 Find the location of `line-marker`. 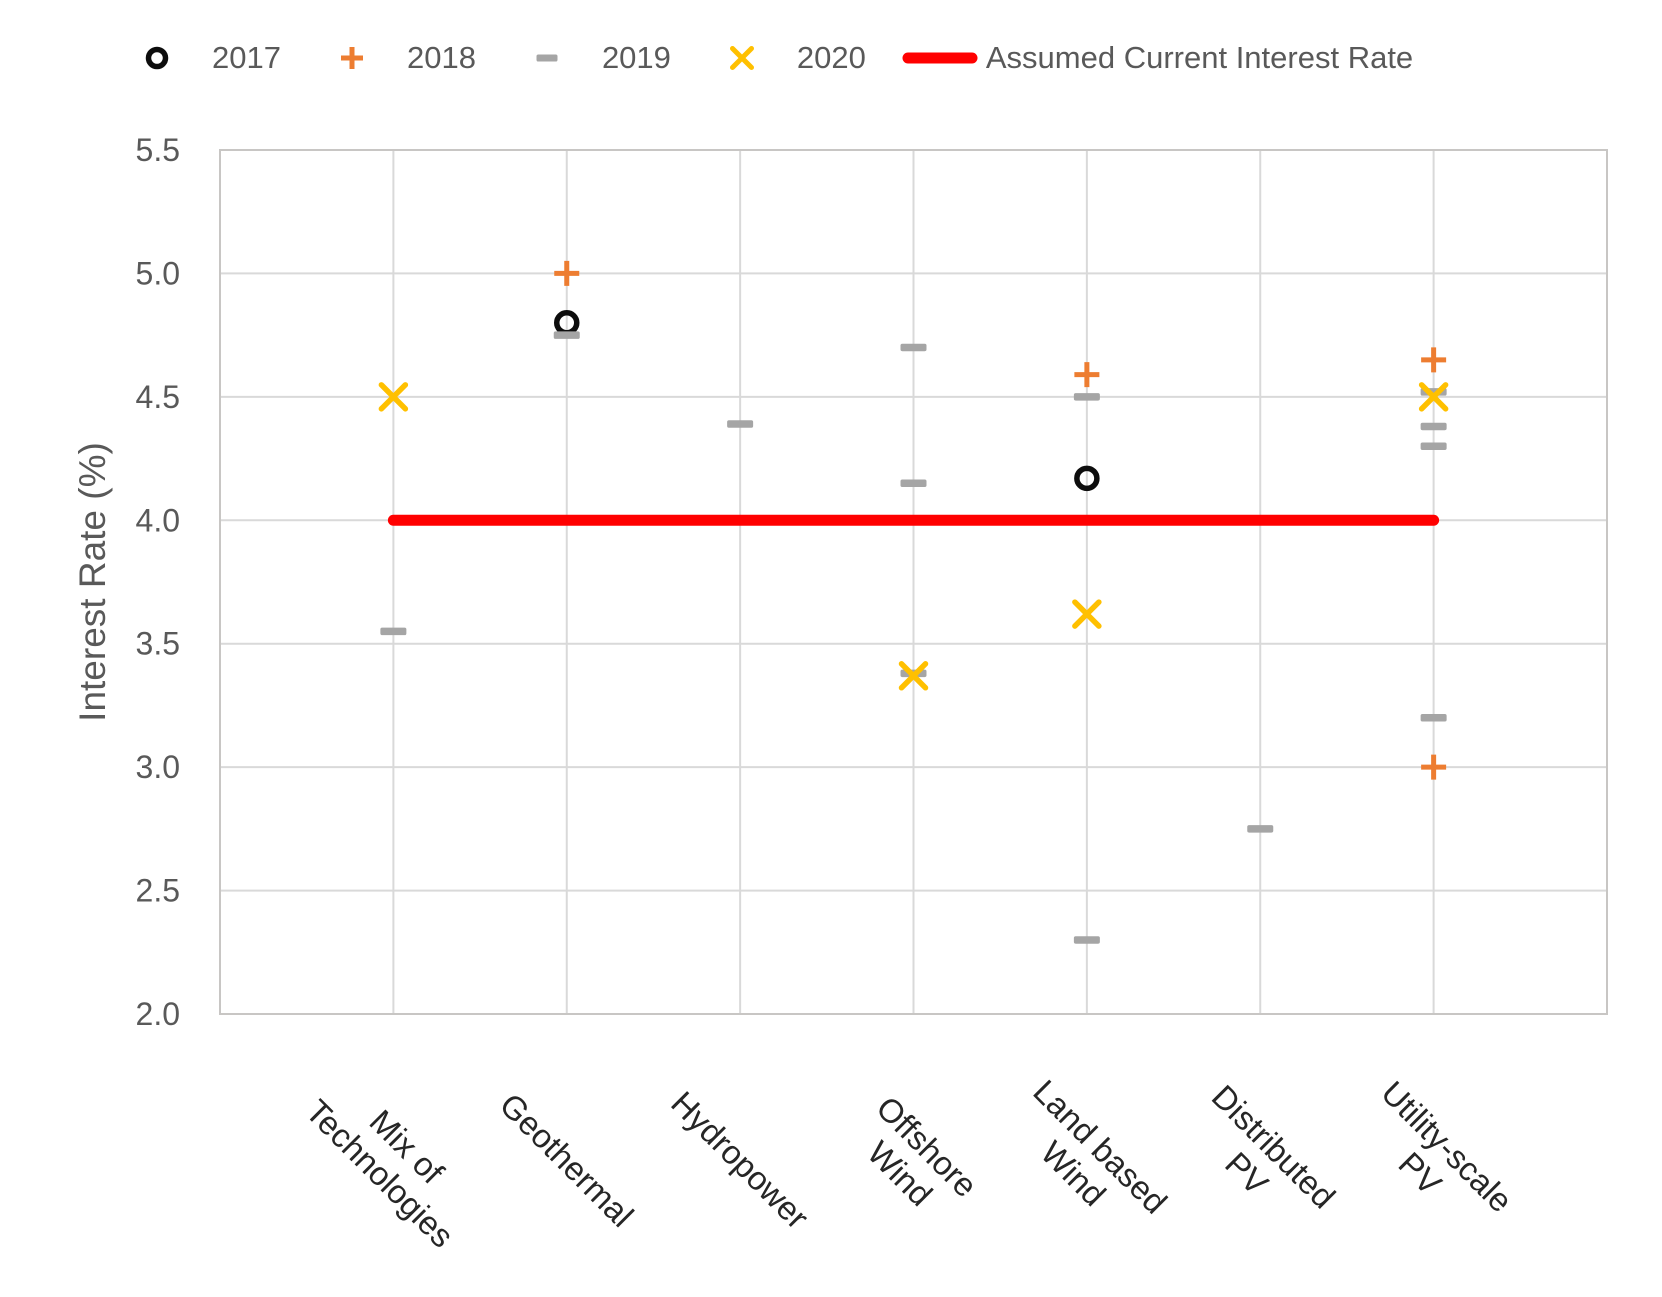

line-marker is located at coordinates (940, 58).